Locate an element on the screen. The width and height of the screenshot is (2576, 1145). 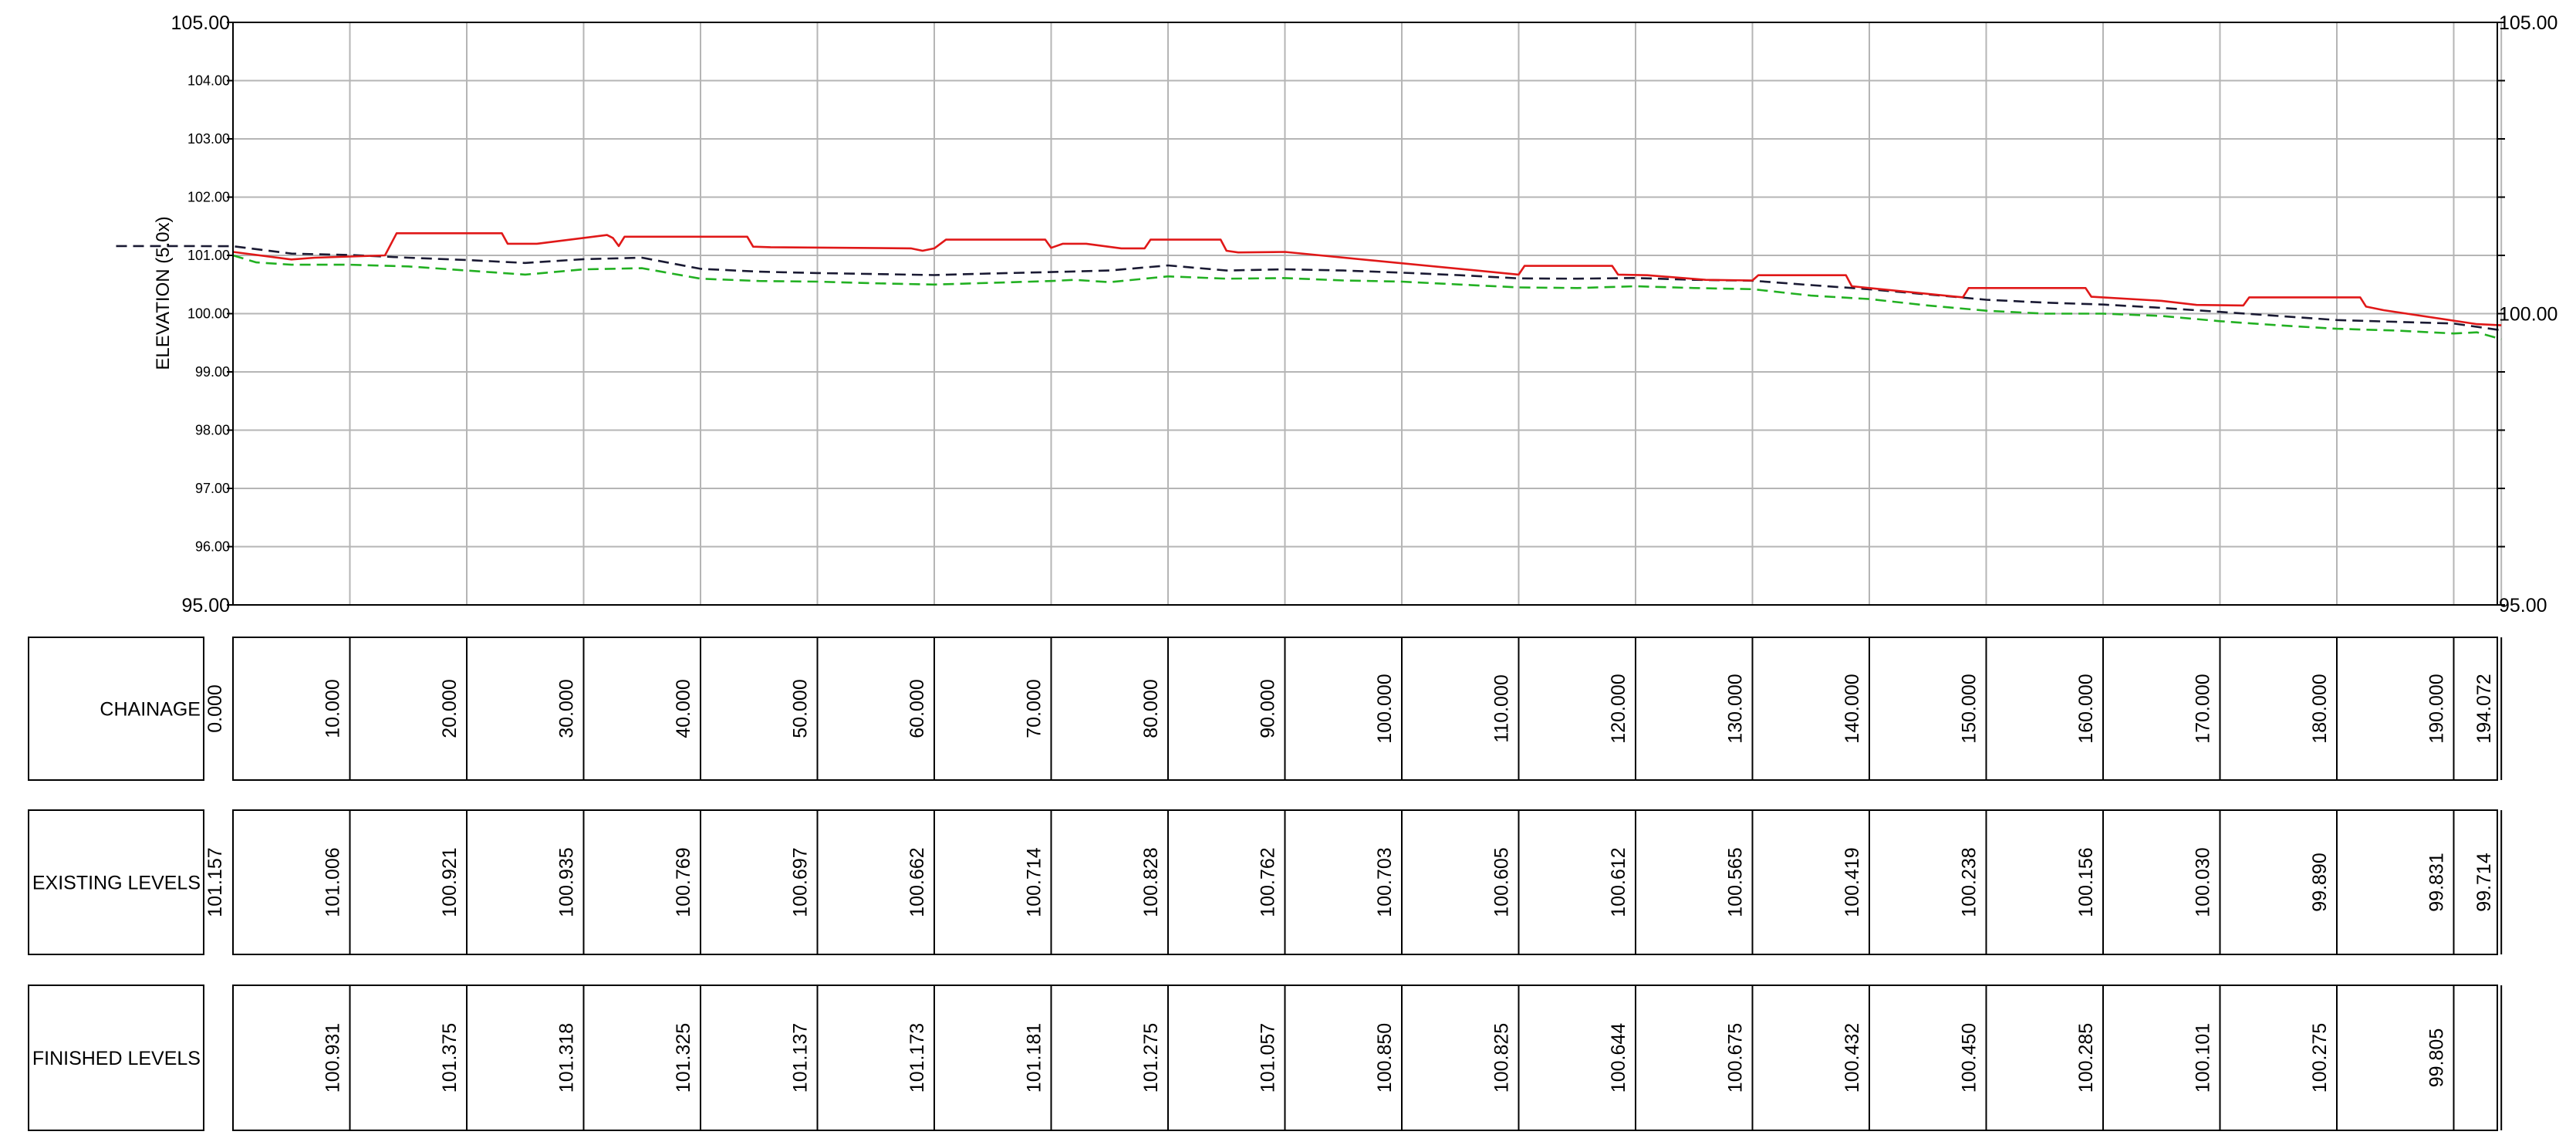
cell-chainage: 20.000 is located at coordinates (450, 708).